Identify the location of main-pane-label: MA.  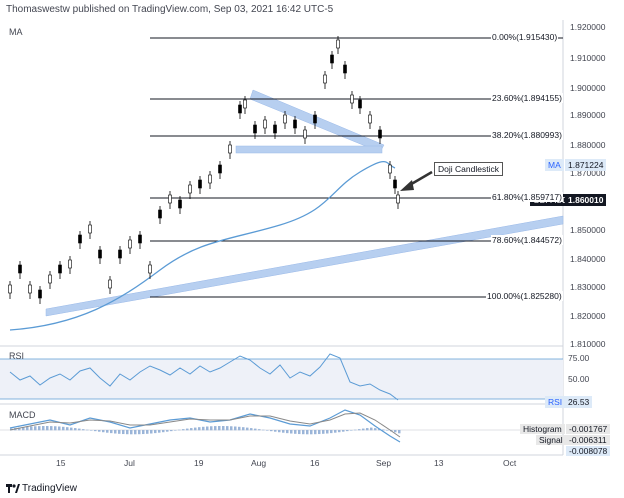
(16, 32).